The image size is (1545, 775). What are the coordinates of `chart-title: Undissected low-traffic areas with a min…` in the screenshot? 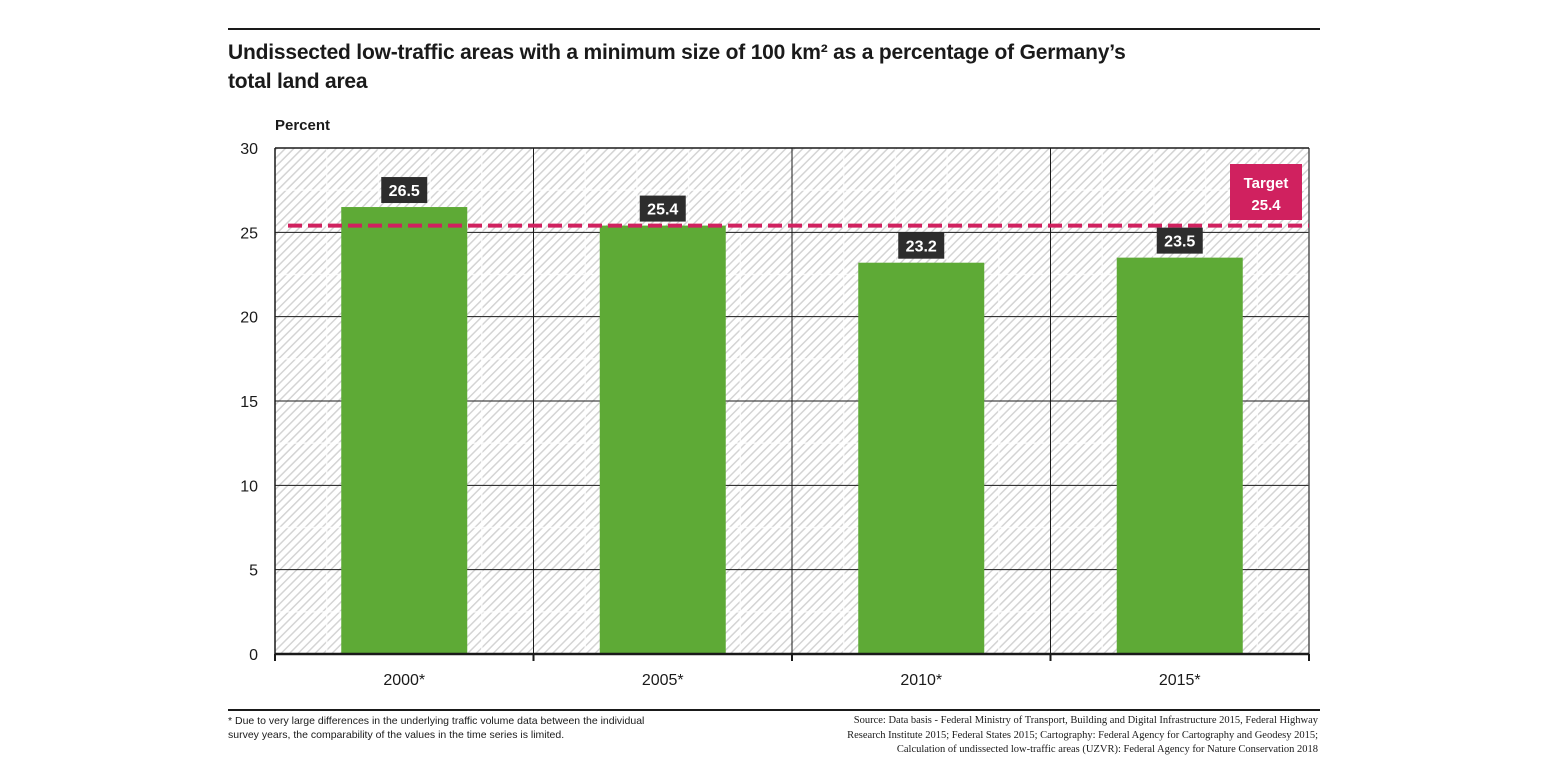 It's located at (728, 67).